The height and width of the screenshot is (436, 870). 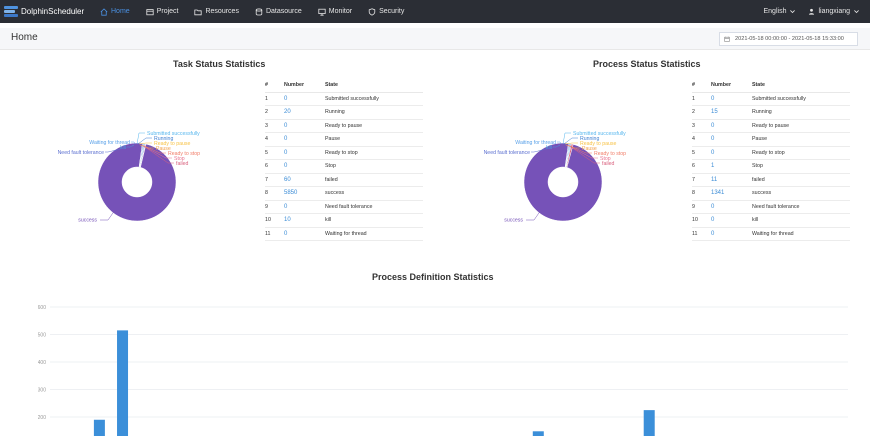 I want to click on nav-project: Project, so click(x=162, y=11).